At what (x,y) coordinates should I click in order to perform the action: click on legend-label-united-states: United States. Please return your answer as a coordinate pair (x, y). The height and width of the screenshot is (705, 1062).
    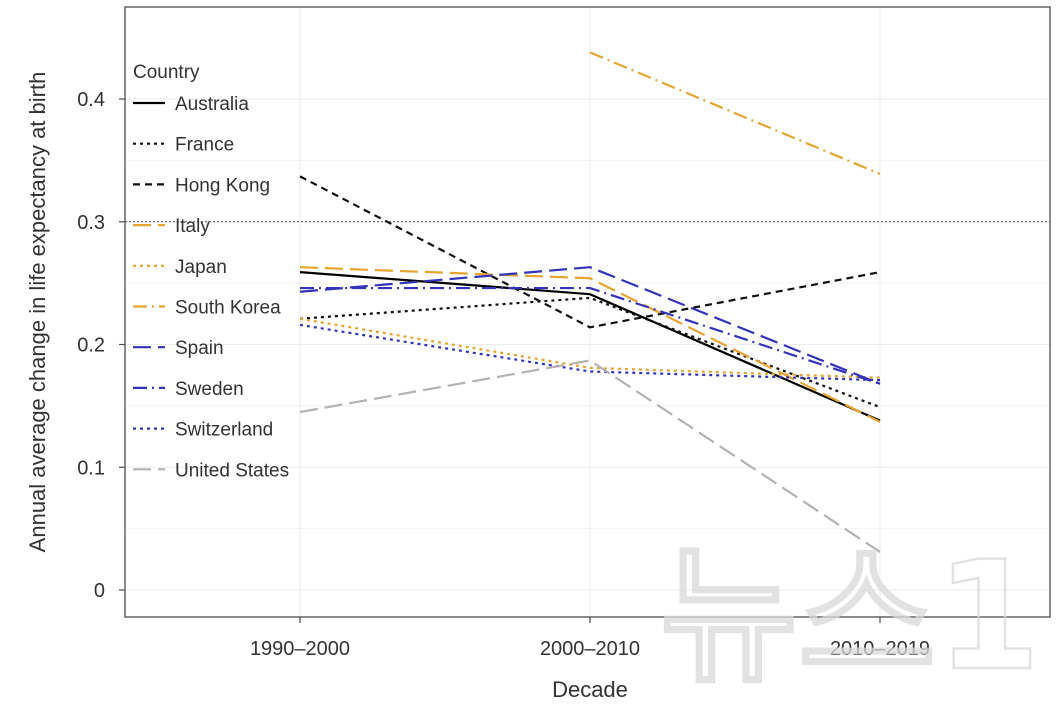
    Looking at the image, I should click on (232, 470).